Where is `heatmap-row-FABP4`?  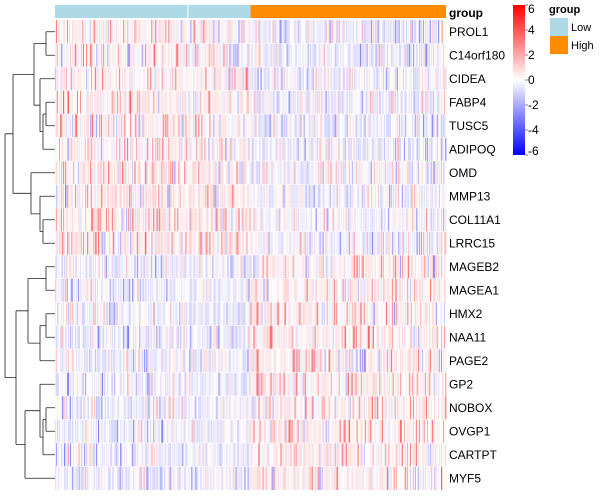
heatmap-row-FABP4 is located at coordinates (251, 102).